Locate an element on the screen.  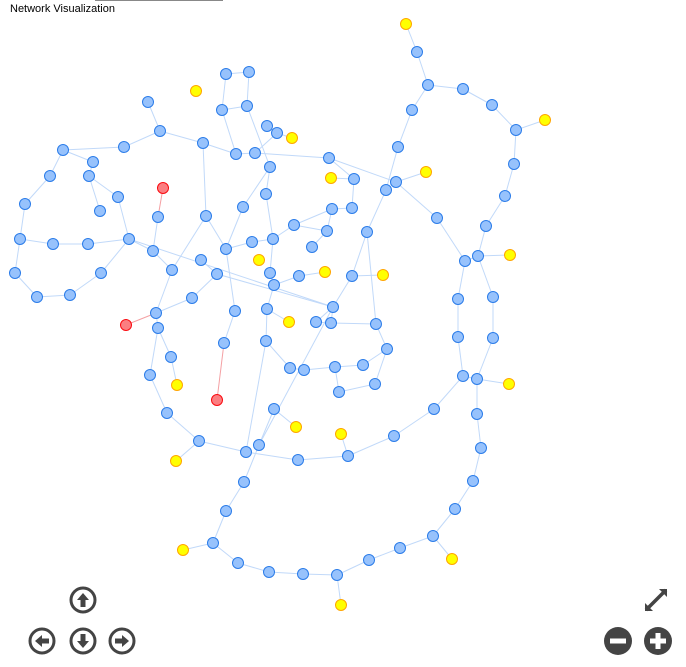
pan-left-button is located at coordinates (42, 641).